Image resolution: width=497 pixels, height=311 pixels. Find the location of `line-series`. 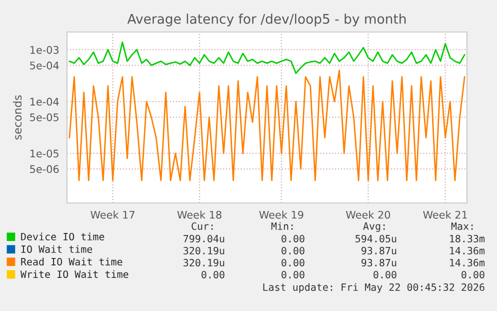

line-series is located at coordinates (267, 57).